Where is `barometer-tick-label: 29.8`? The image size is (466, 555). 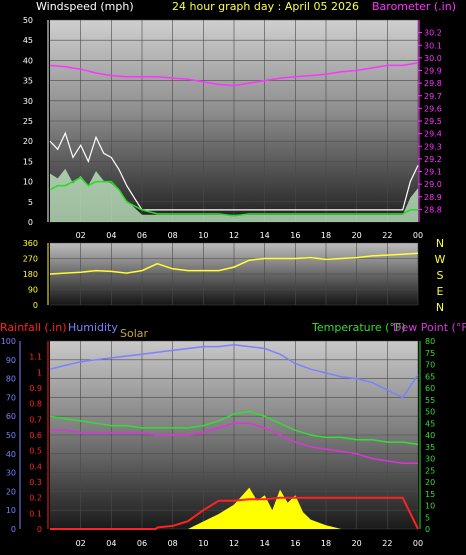 barometer-tick-label: 29.8 is located at coordinates (433, 83).